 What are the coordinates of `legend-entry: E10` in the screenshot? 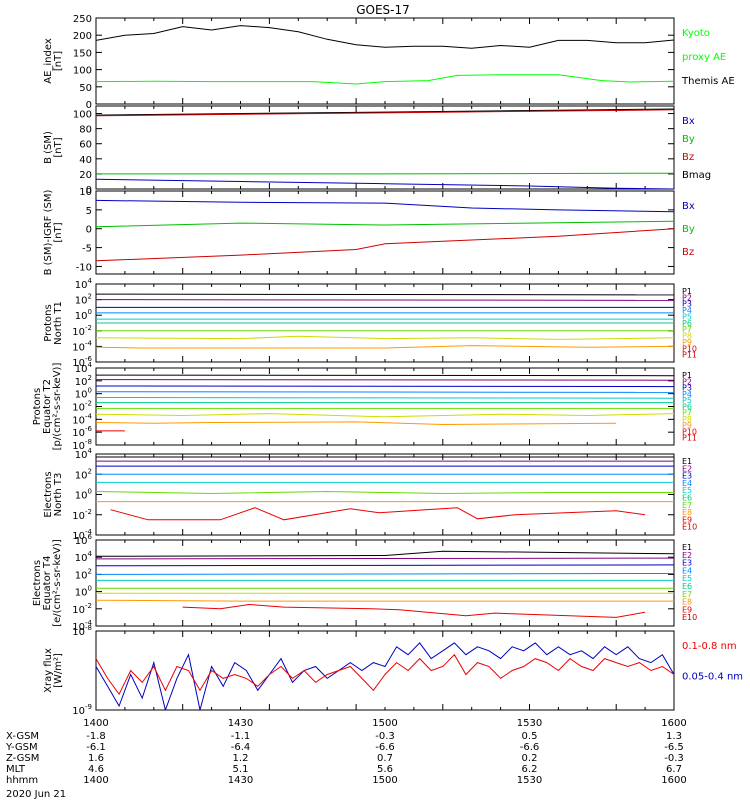 It's located at (689, 617).